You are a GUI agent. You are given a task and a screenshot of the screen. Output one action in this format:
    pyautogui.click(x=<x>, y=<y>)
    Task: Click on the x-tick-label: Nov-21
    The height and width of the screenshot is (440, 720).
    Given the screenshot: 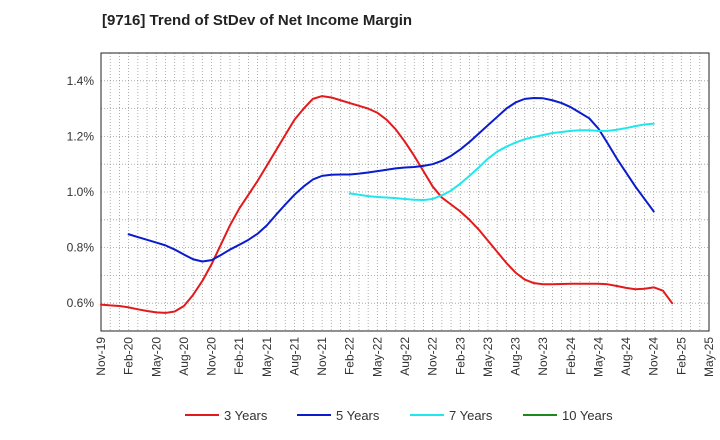 What is the action you would take?
    pyautogui.click(x=322, y=356)
    